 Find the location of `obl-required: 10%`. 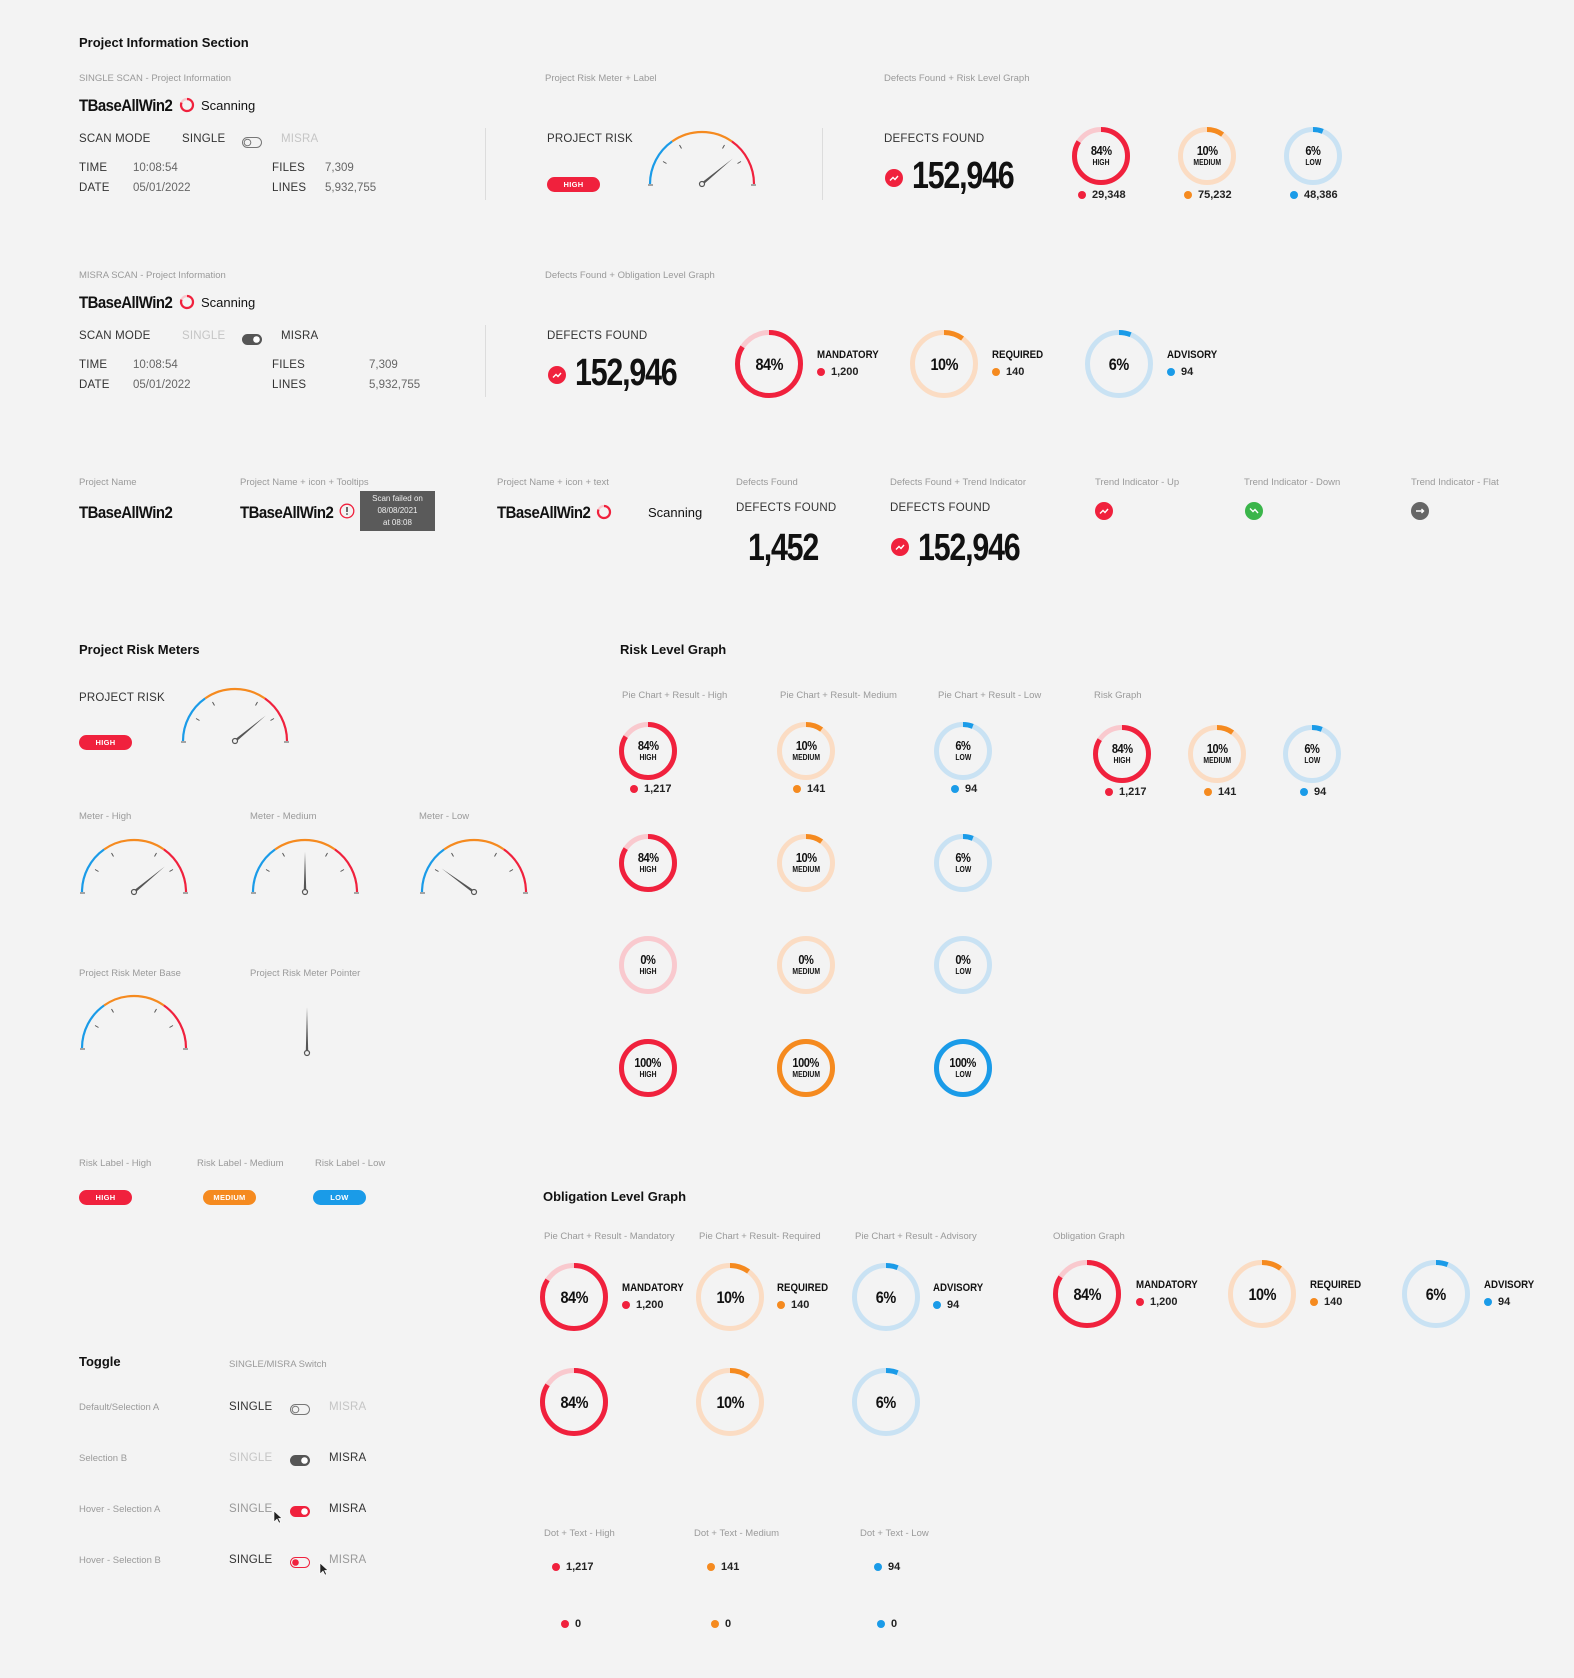

obl-required: 10% is located at coordinates (730, 1297).